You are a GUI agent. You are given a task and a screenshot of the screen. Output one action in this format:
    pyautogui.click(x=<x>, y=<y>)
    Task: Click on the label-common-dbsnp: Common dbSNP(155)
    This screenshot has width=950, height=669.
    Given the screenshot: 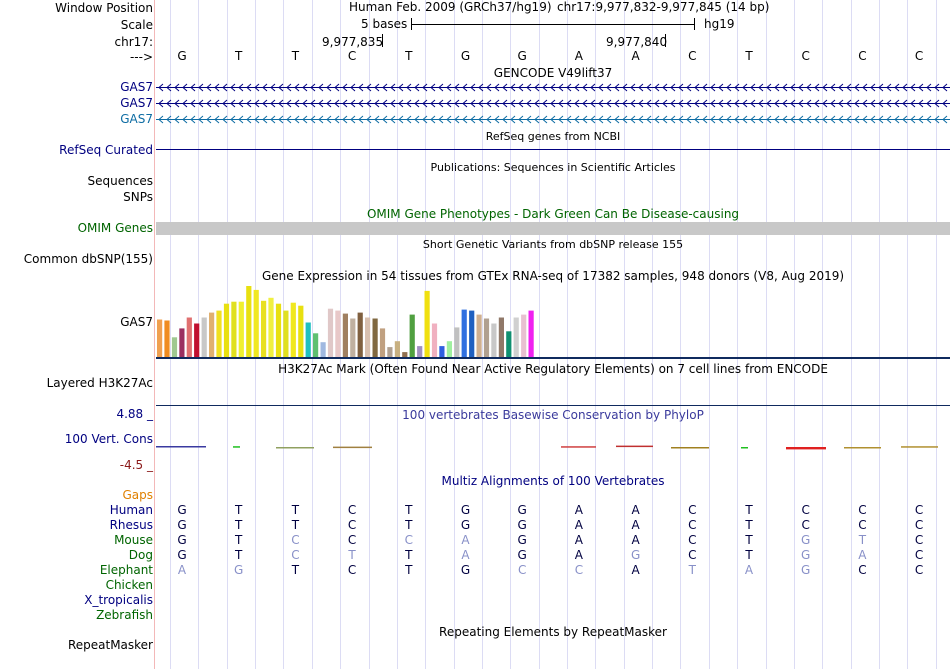 What is the action you would take?
    pyautogui.click(x=88, y=259)
    